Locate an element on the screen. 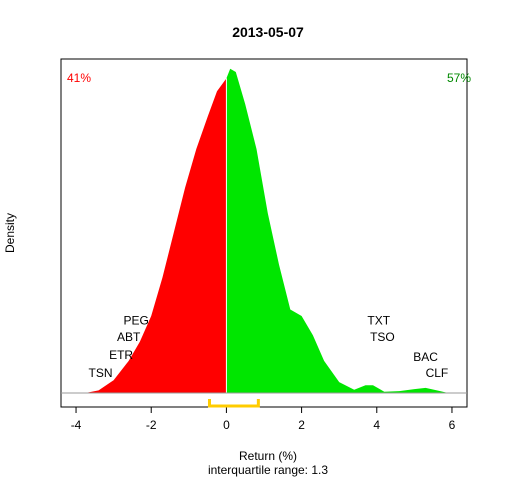 The width and height of the screenshot is (512, 480). y-axis-label: Density is located at coordinates (10, 233).